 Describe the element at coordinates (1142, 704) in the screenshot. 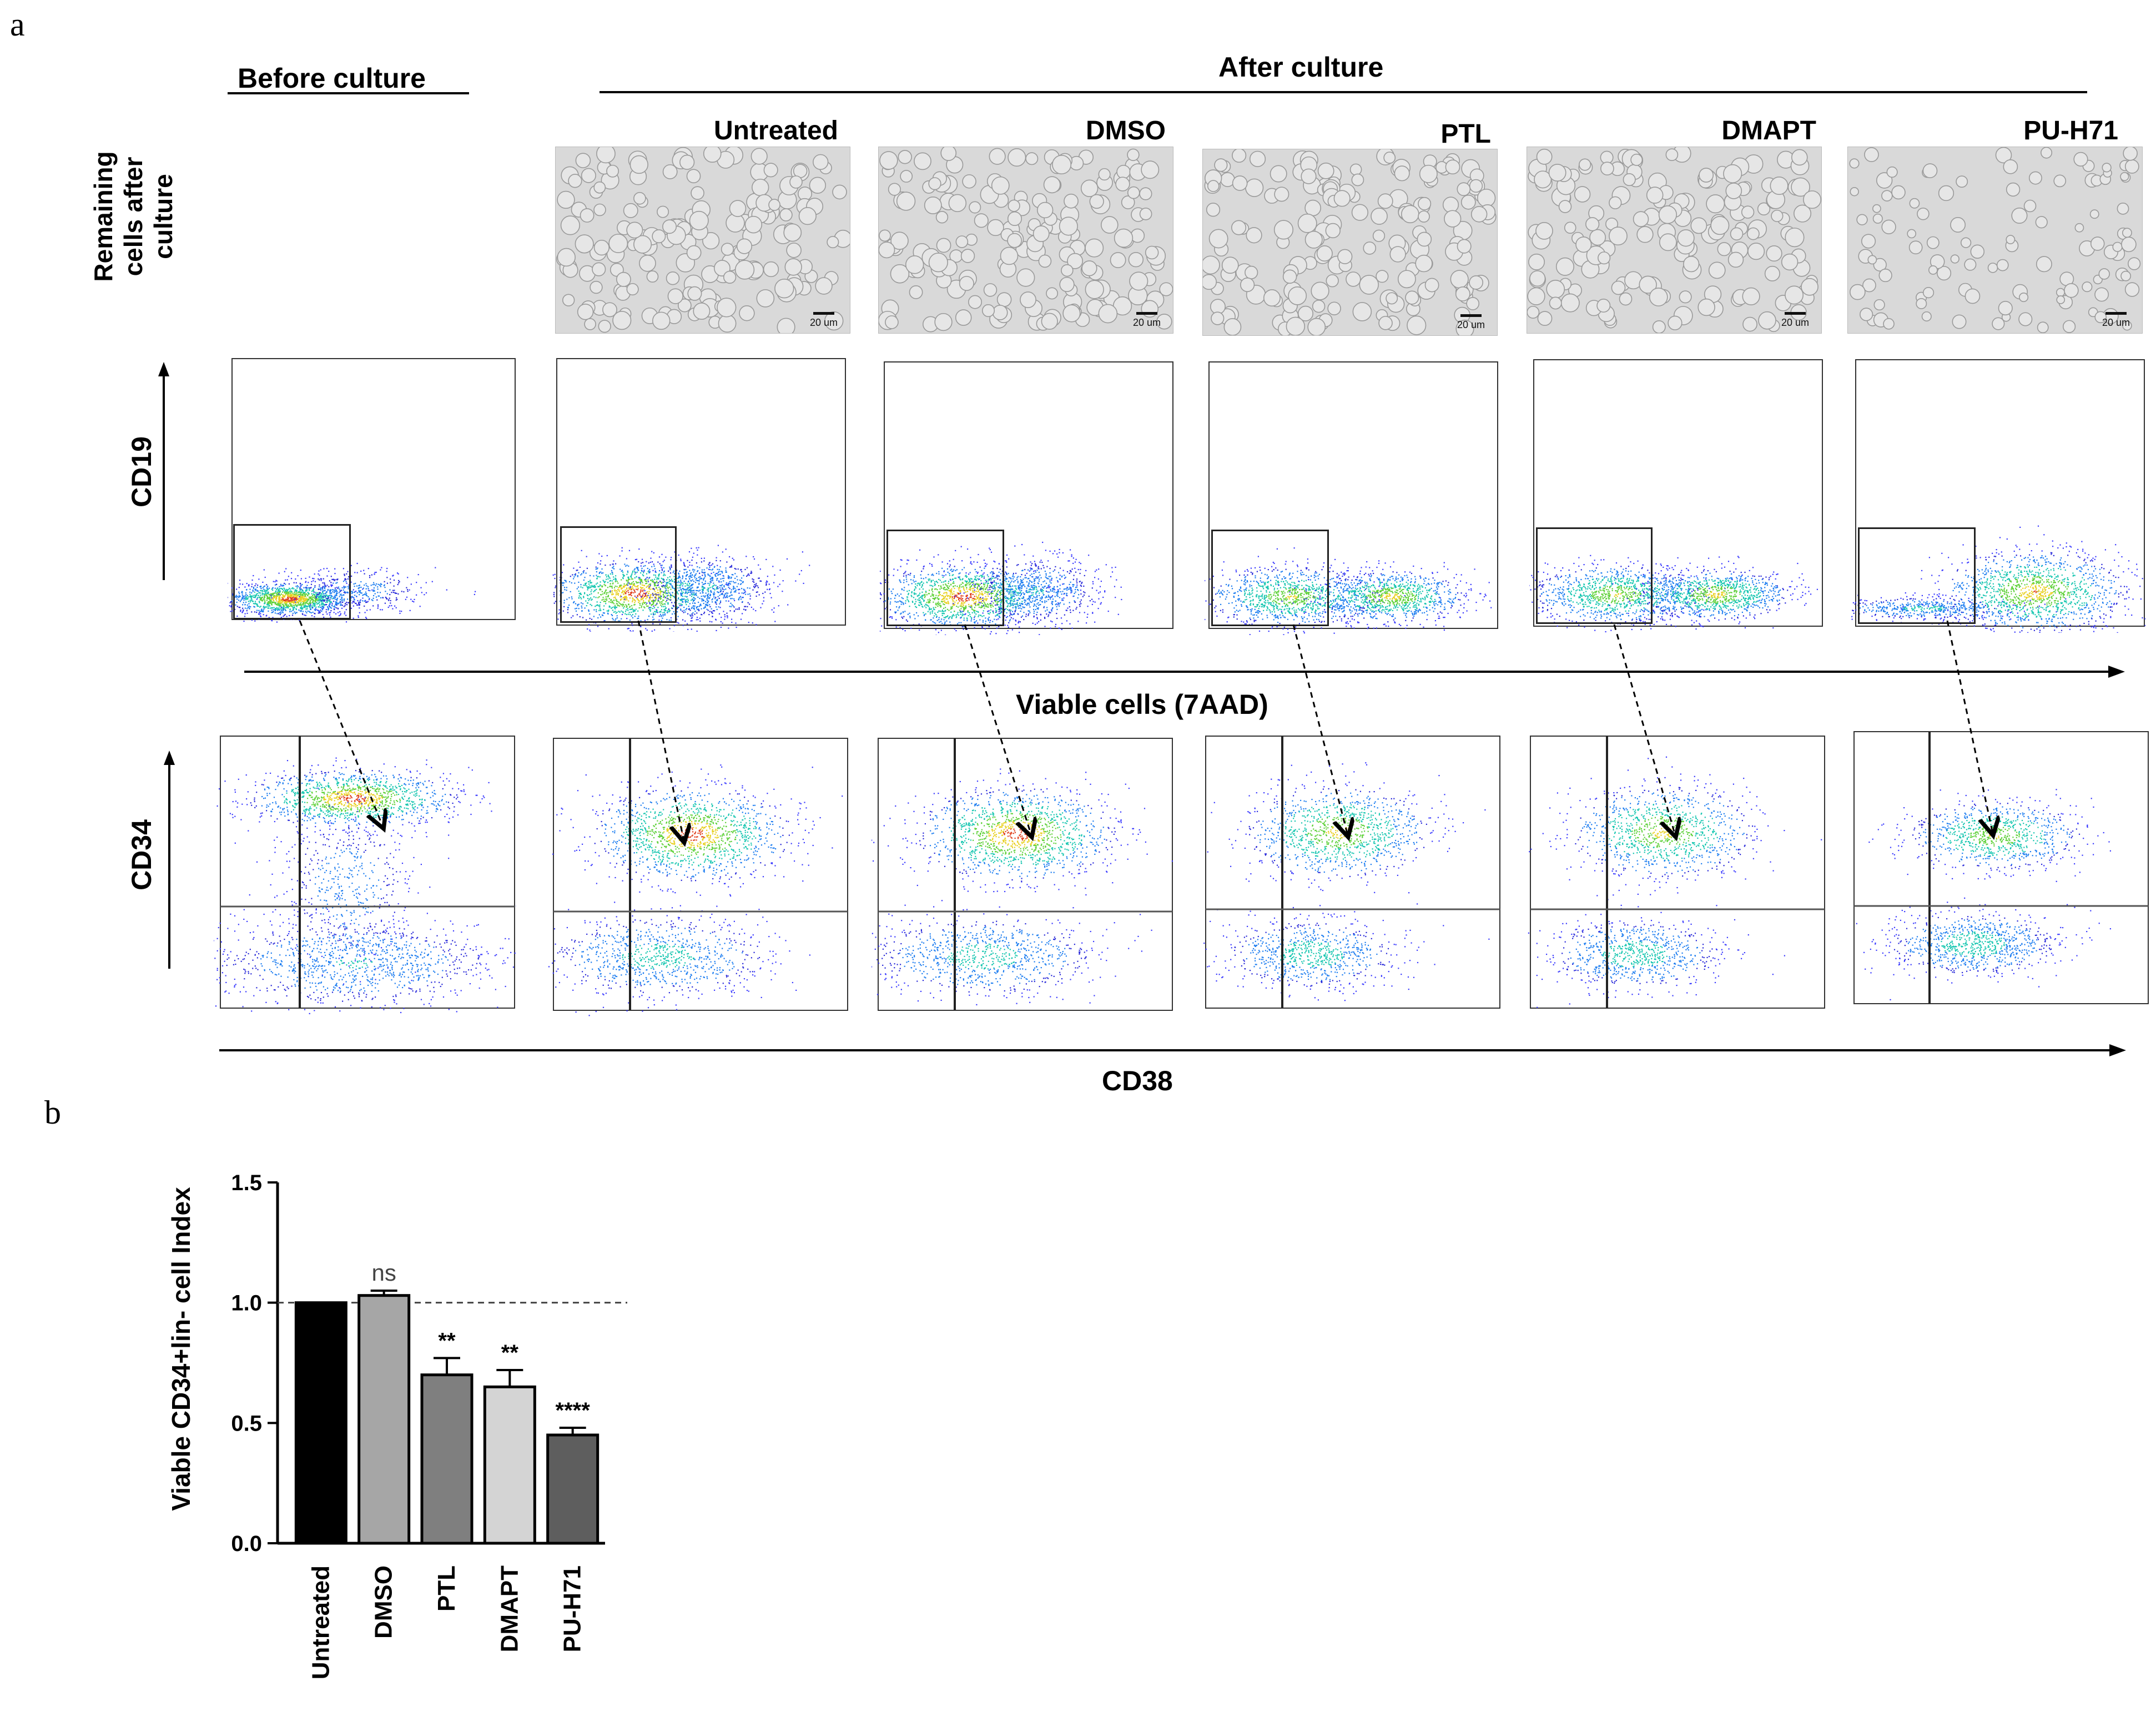

I see `viable-axis-label: Viable cells (7AAD)` at that location.